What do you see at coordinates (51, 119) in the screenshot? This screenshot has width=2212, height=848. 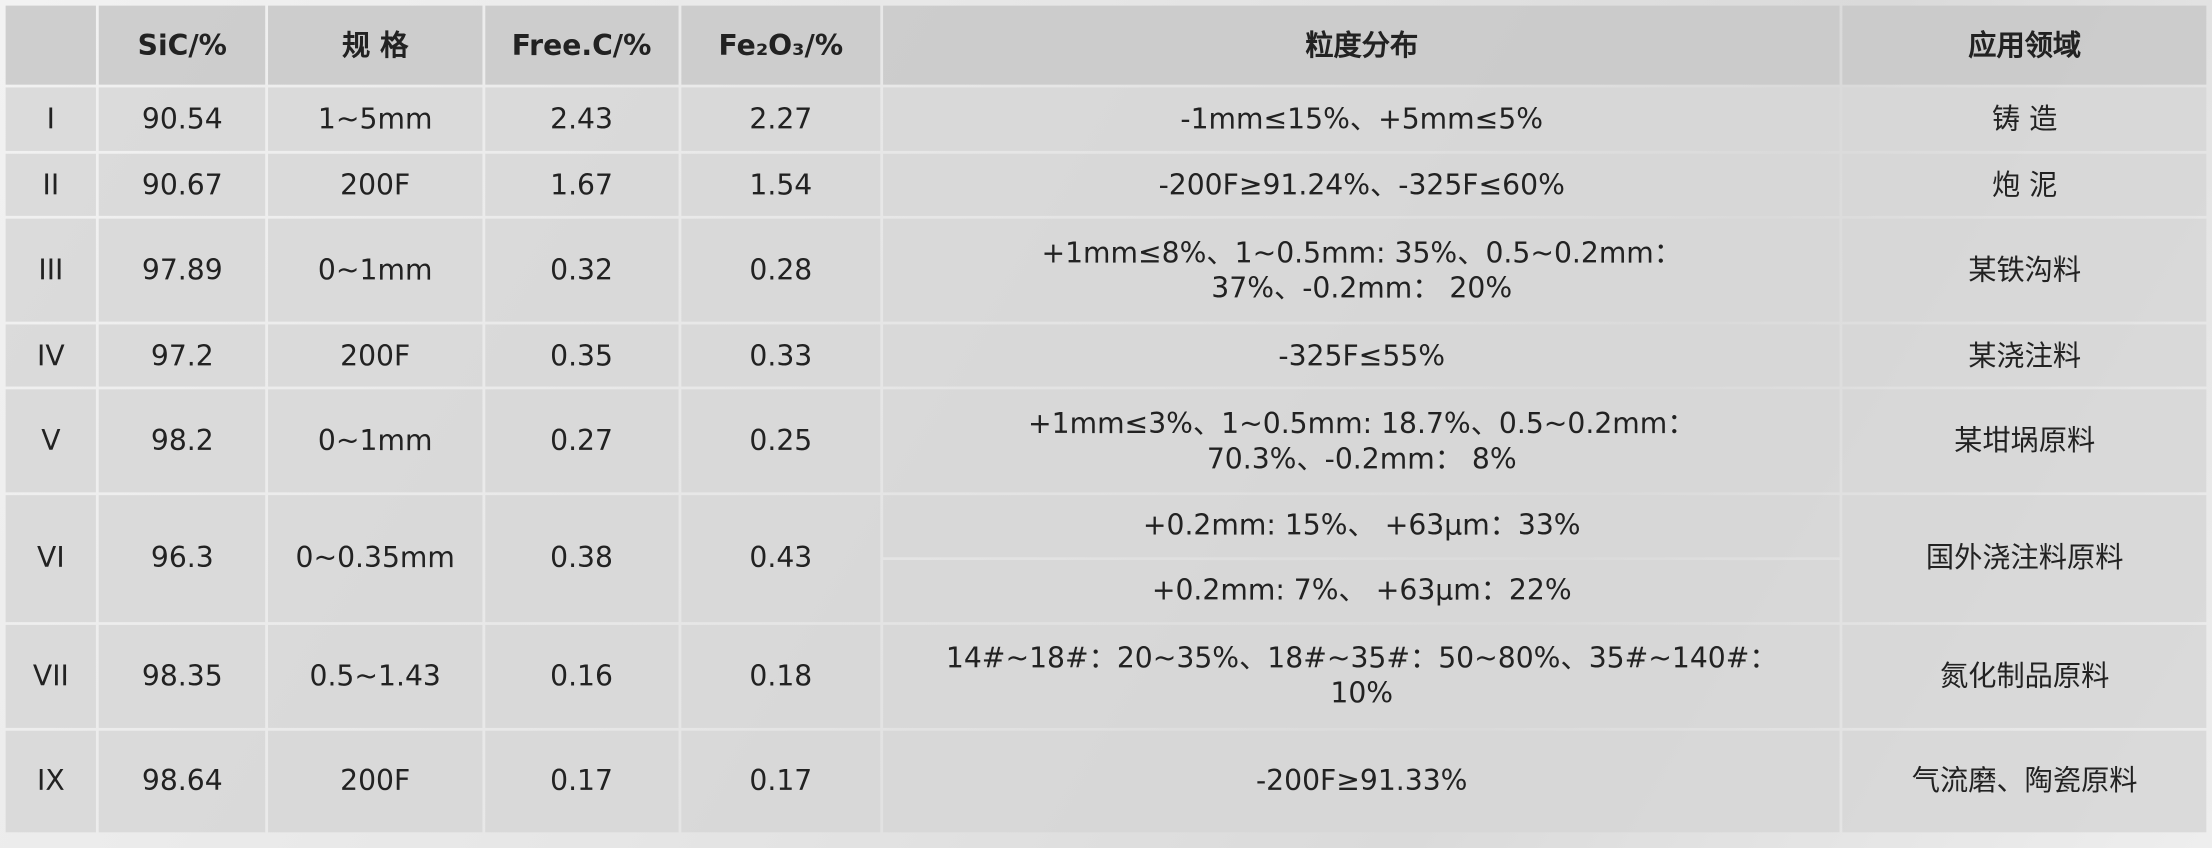 I see `cell: I` at bounding box center [51, 119].